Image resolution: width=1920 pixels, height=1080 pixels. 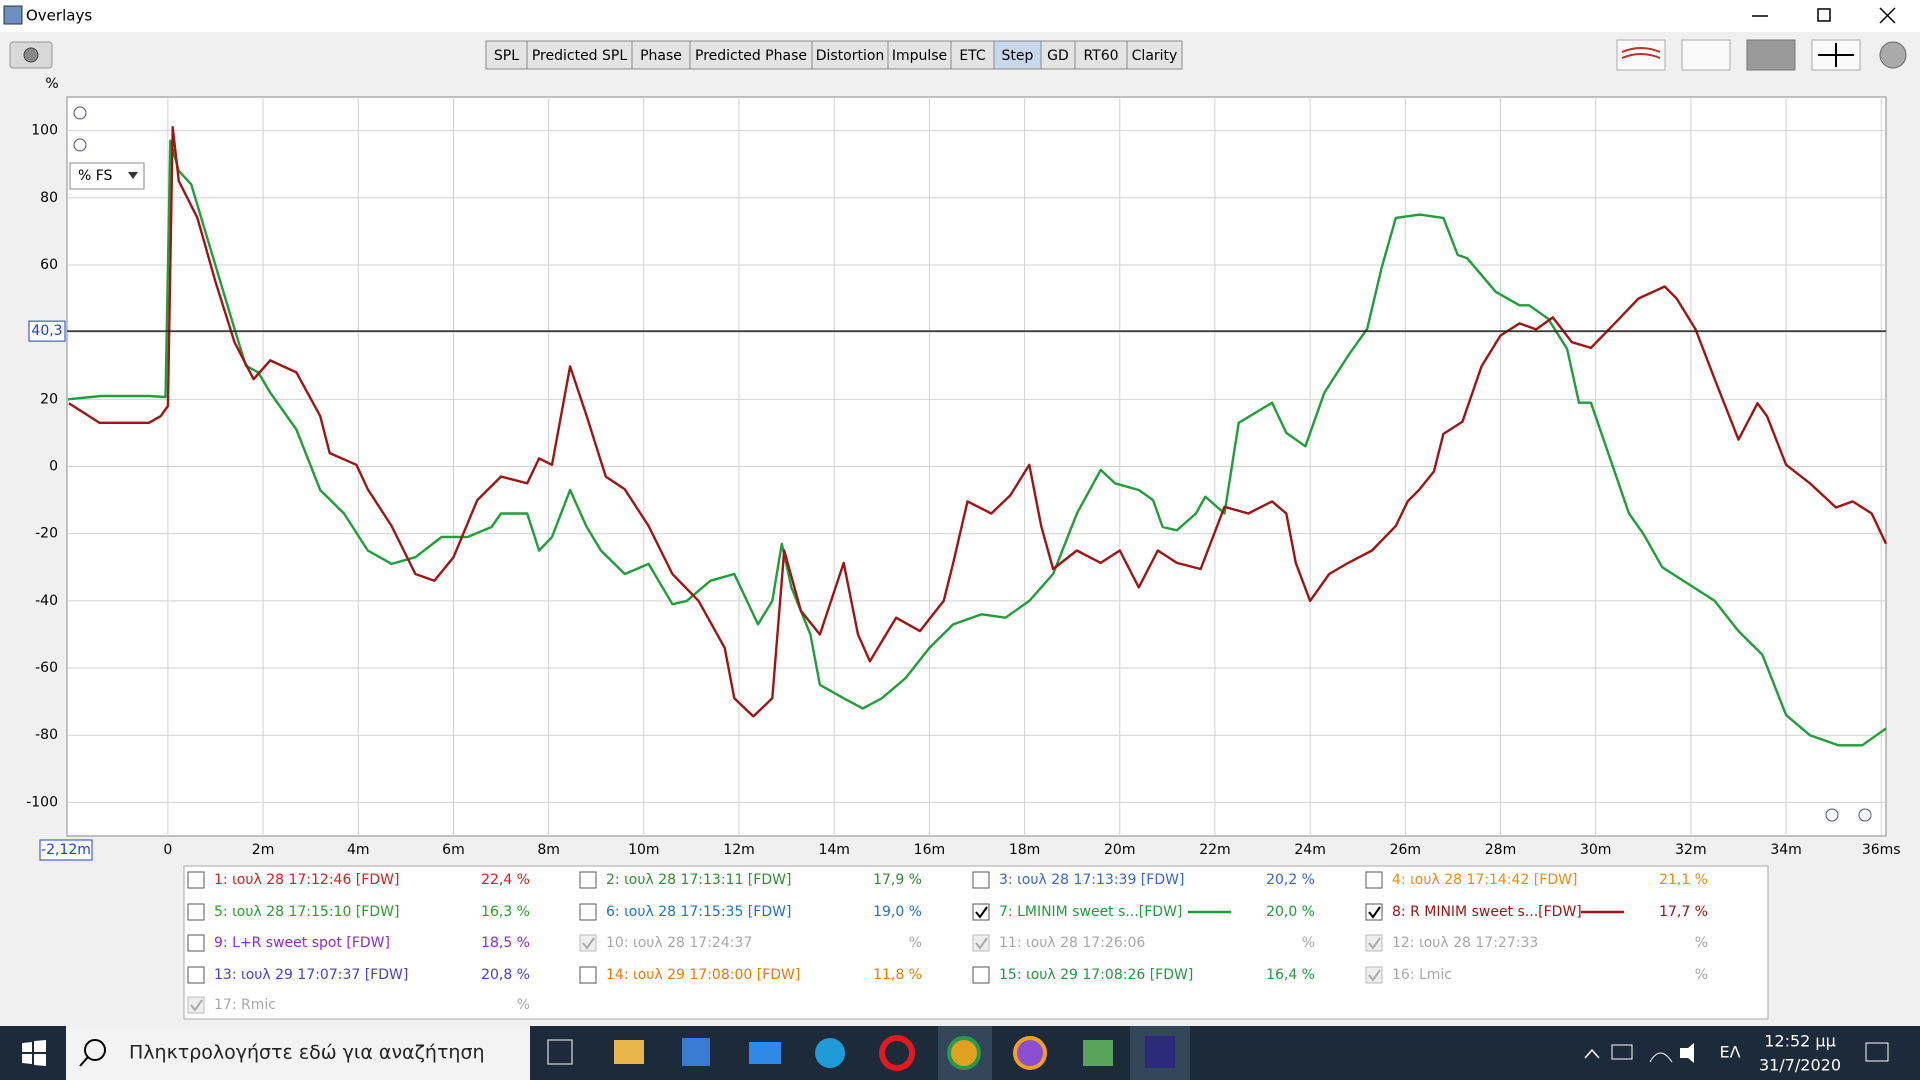 I want to click on x-tick-label: 12m, so click(x=738, y=850).